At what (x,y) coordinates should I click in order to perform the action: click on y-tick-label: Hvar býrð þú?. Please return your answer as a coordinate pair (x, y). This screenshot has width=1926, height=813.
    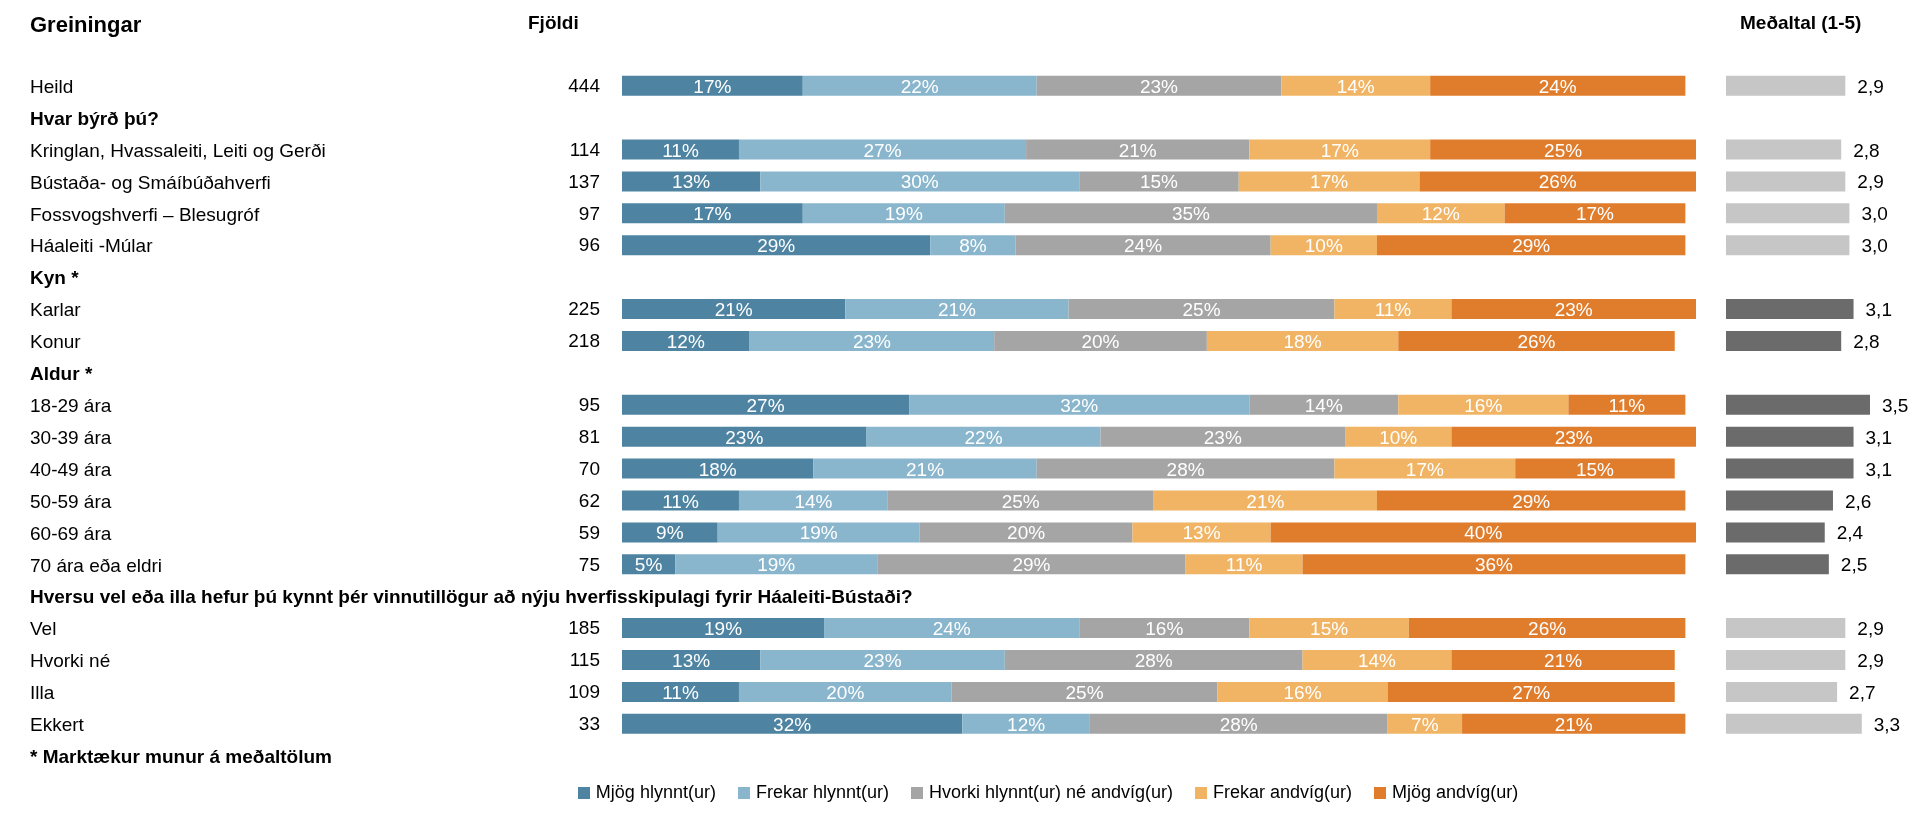
    Looking at the image, I should click on (94, 118).